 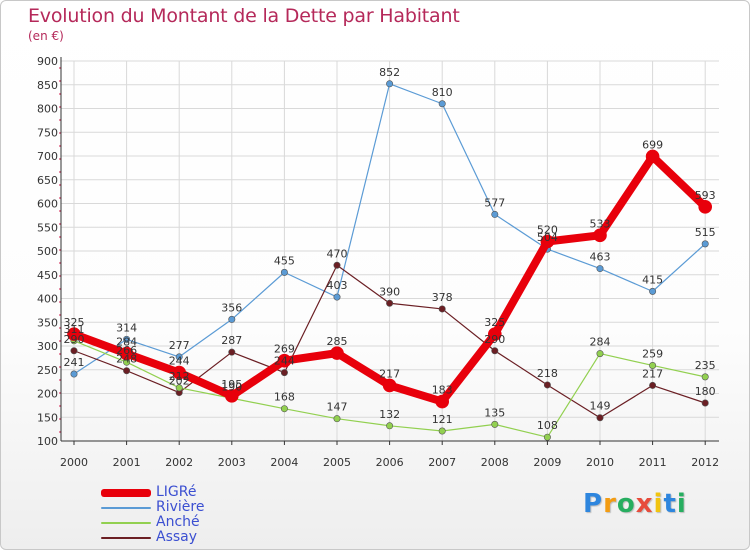 What do you see at coordinates (547, 462) in the screenshot?
I see `x-tick-label: 2009` at bounding box center [547, 462].